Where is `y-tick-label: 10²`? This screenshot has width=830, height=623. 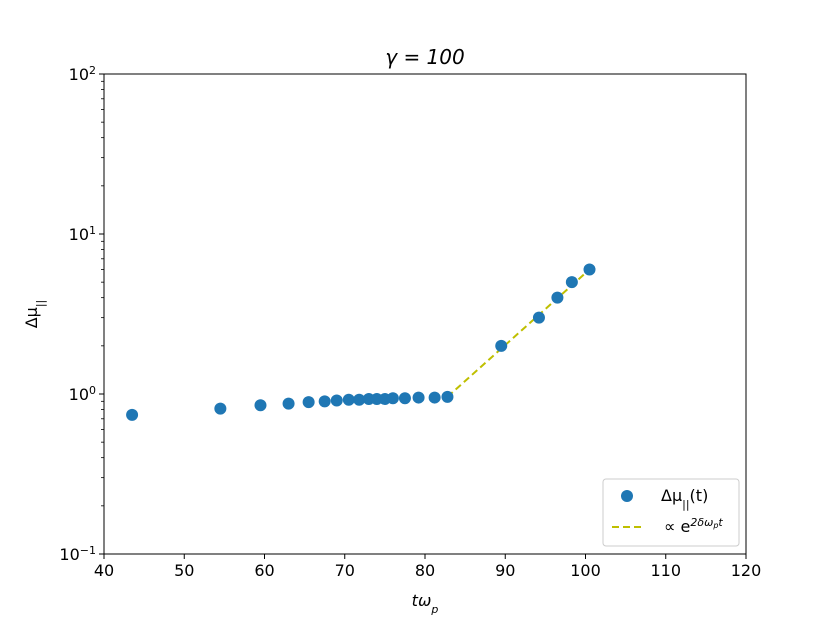 y-tick-label: 10² is located at coordinates (82, 74).